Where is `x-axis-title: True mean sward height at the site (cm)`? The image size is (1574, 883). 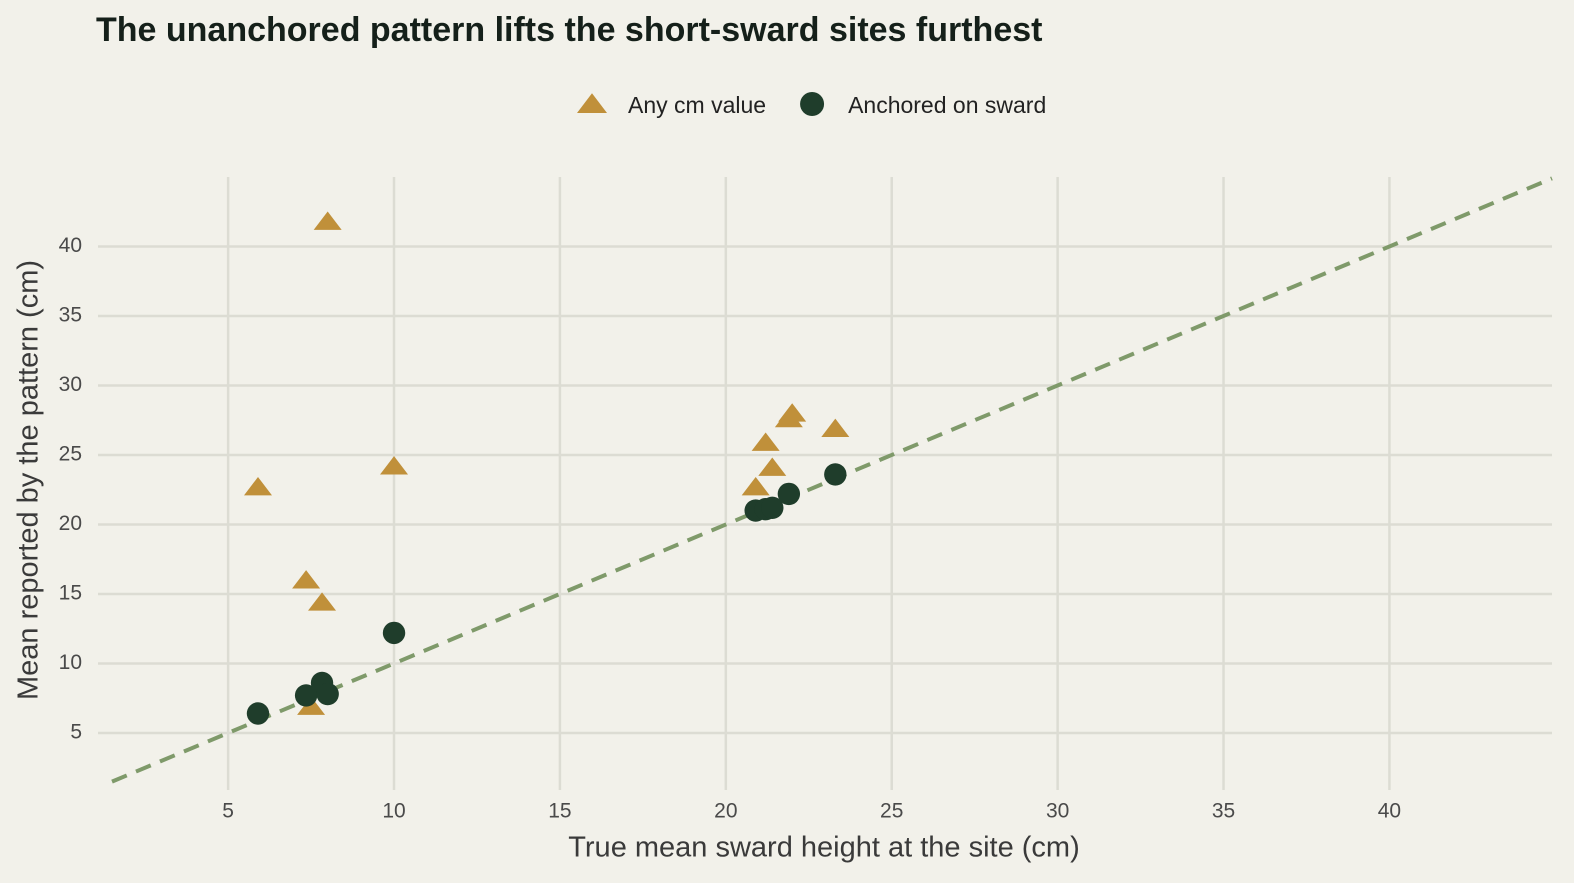
x-axis-title: True mean sward height at the site (cm) is located at coordinates (823, 848).